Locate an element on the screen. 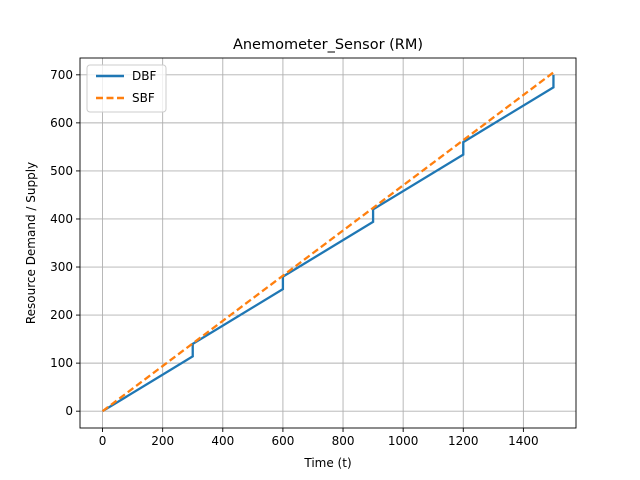  chart-title: Anemometer_Sensor (RM) is located at coordinates (328, 45).